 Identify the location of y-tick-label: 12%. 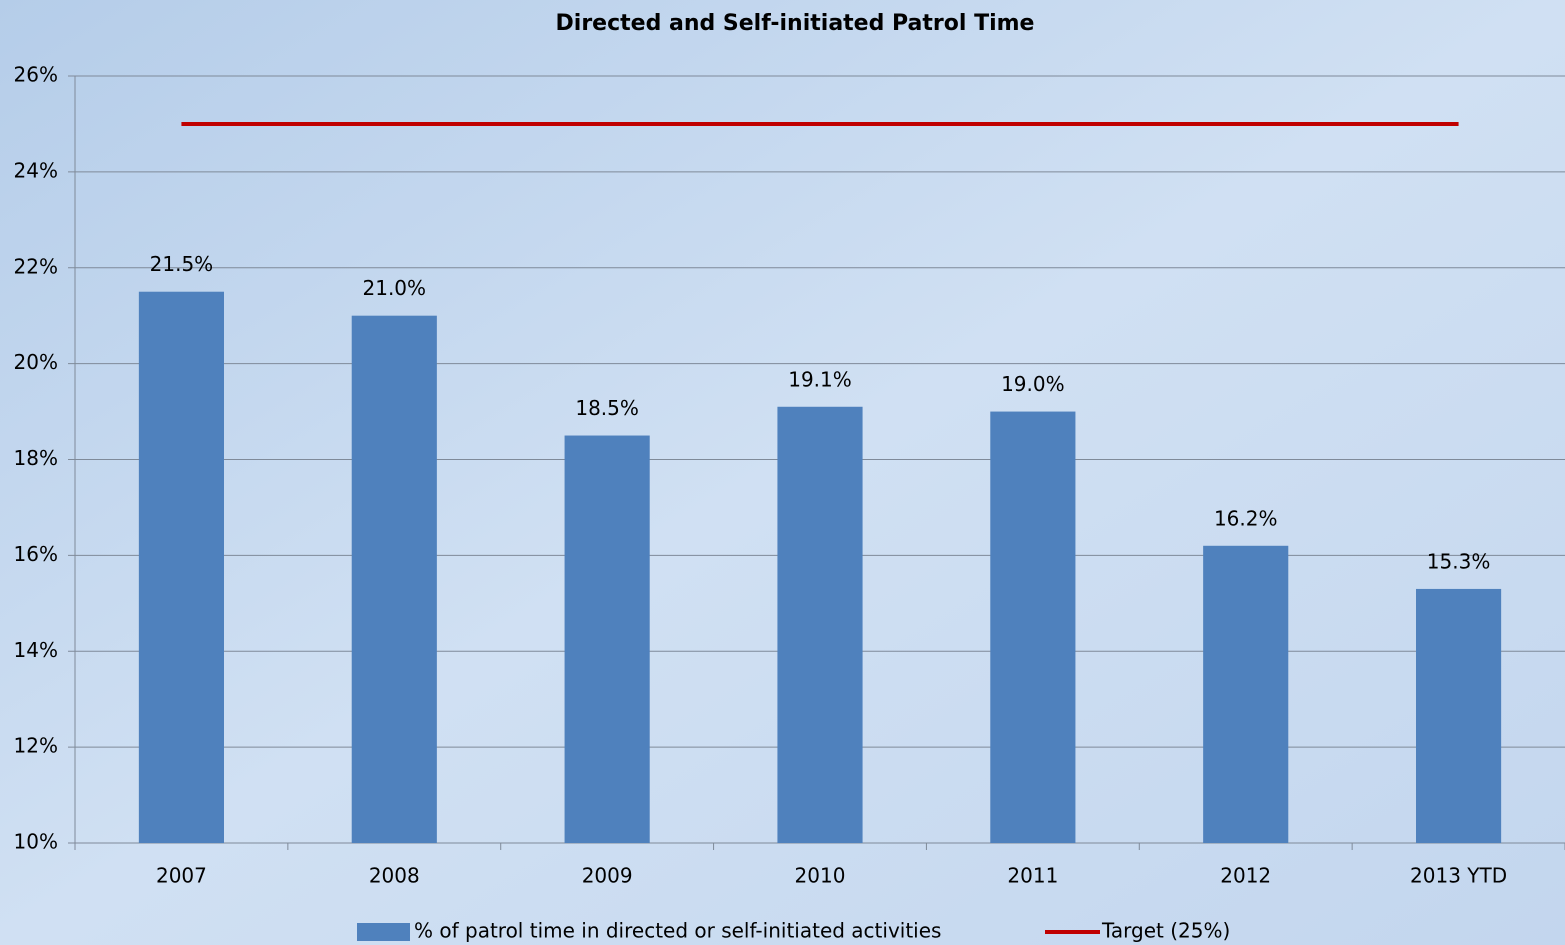
(36, 746).